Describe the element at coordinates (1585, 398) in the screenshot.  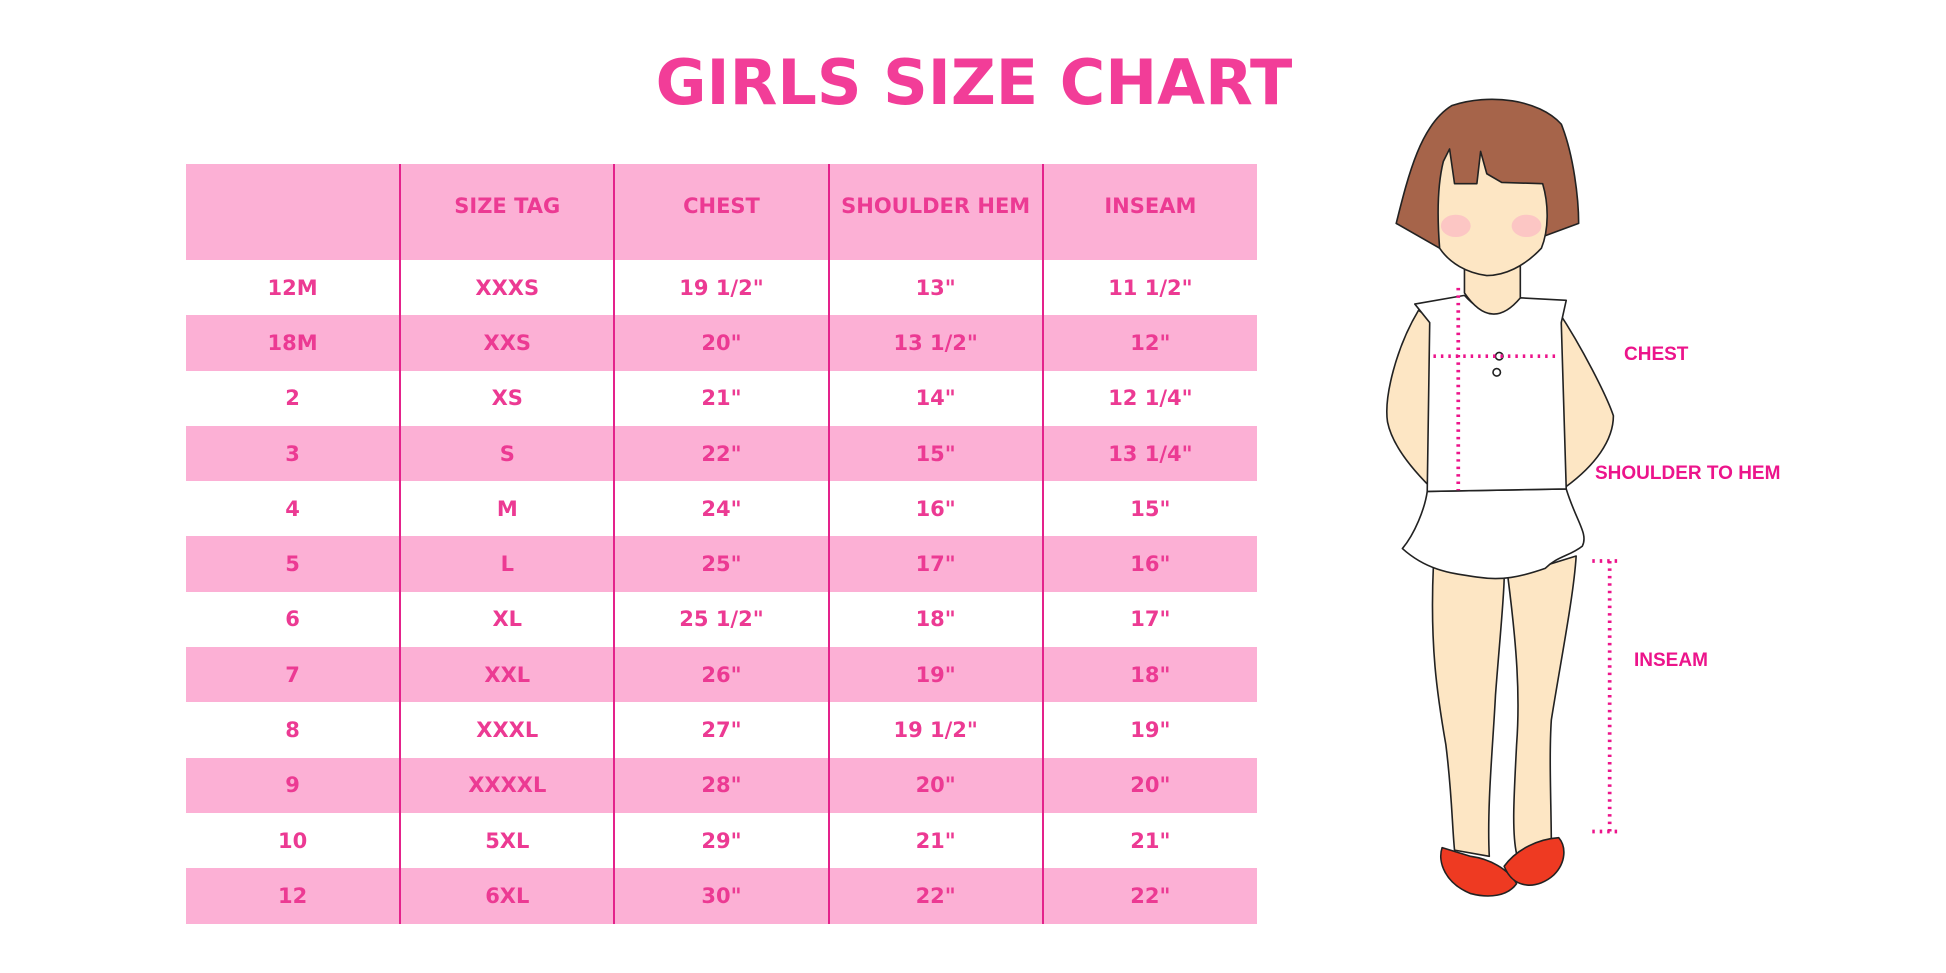
I see `right-arm` at that location.